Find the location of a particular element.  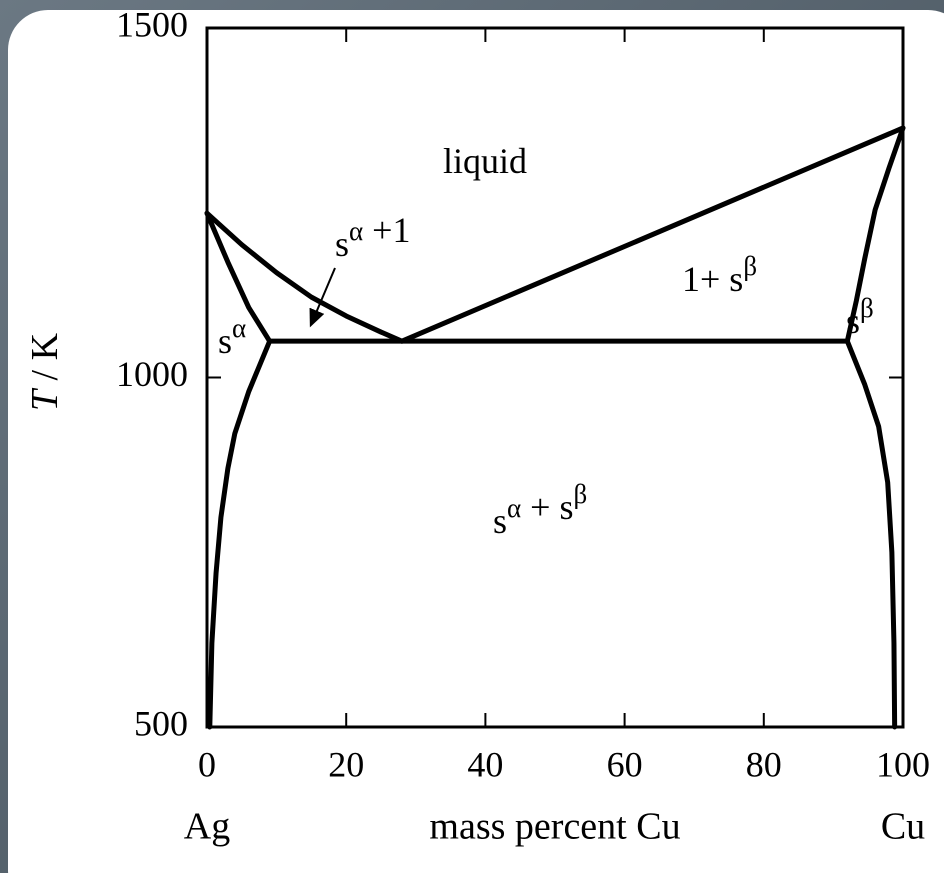

y-axis-label: T / K is located at coordinates (45, 371).